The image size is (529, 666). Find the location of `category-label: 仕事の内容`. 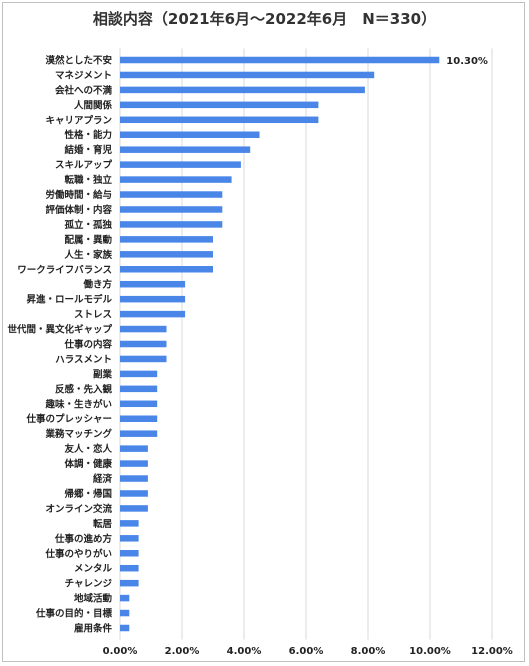

category-label: 仕事の内容 is located at coordinates (87, 345).